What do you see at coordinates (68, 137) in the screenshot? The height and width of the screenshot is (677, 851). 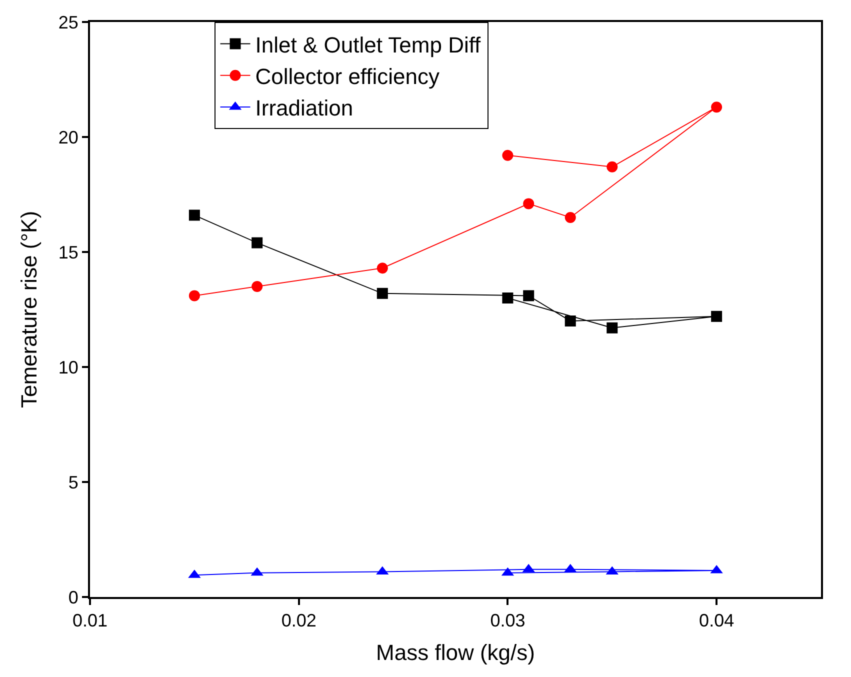 I see `y-tick-label: 20` at bounding box center [68, 137].